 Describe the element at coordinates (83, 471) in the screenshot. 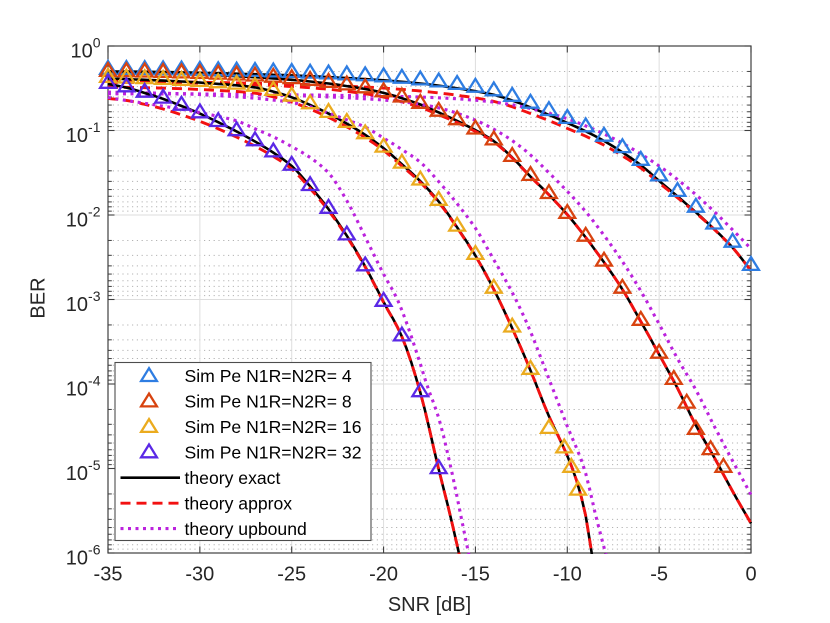

I see `y-tick-label: 10⁻⁵` at that location.